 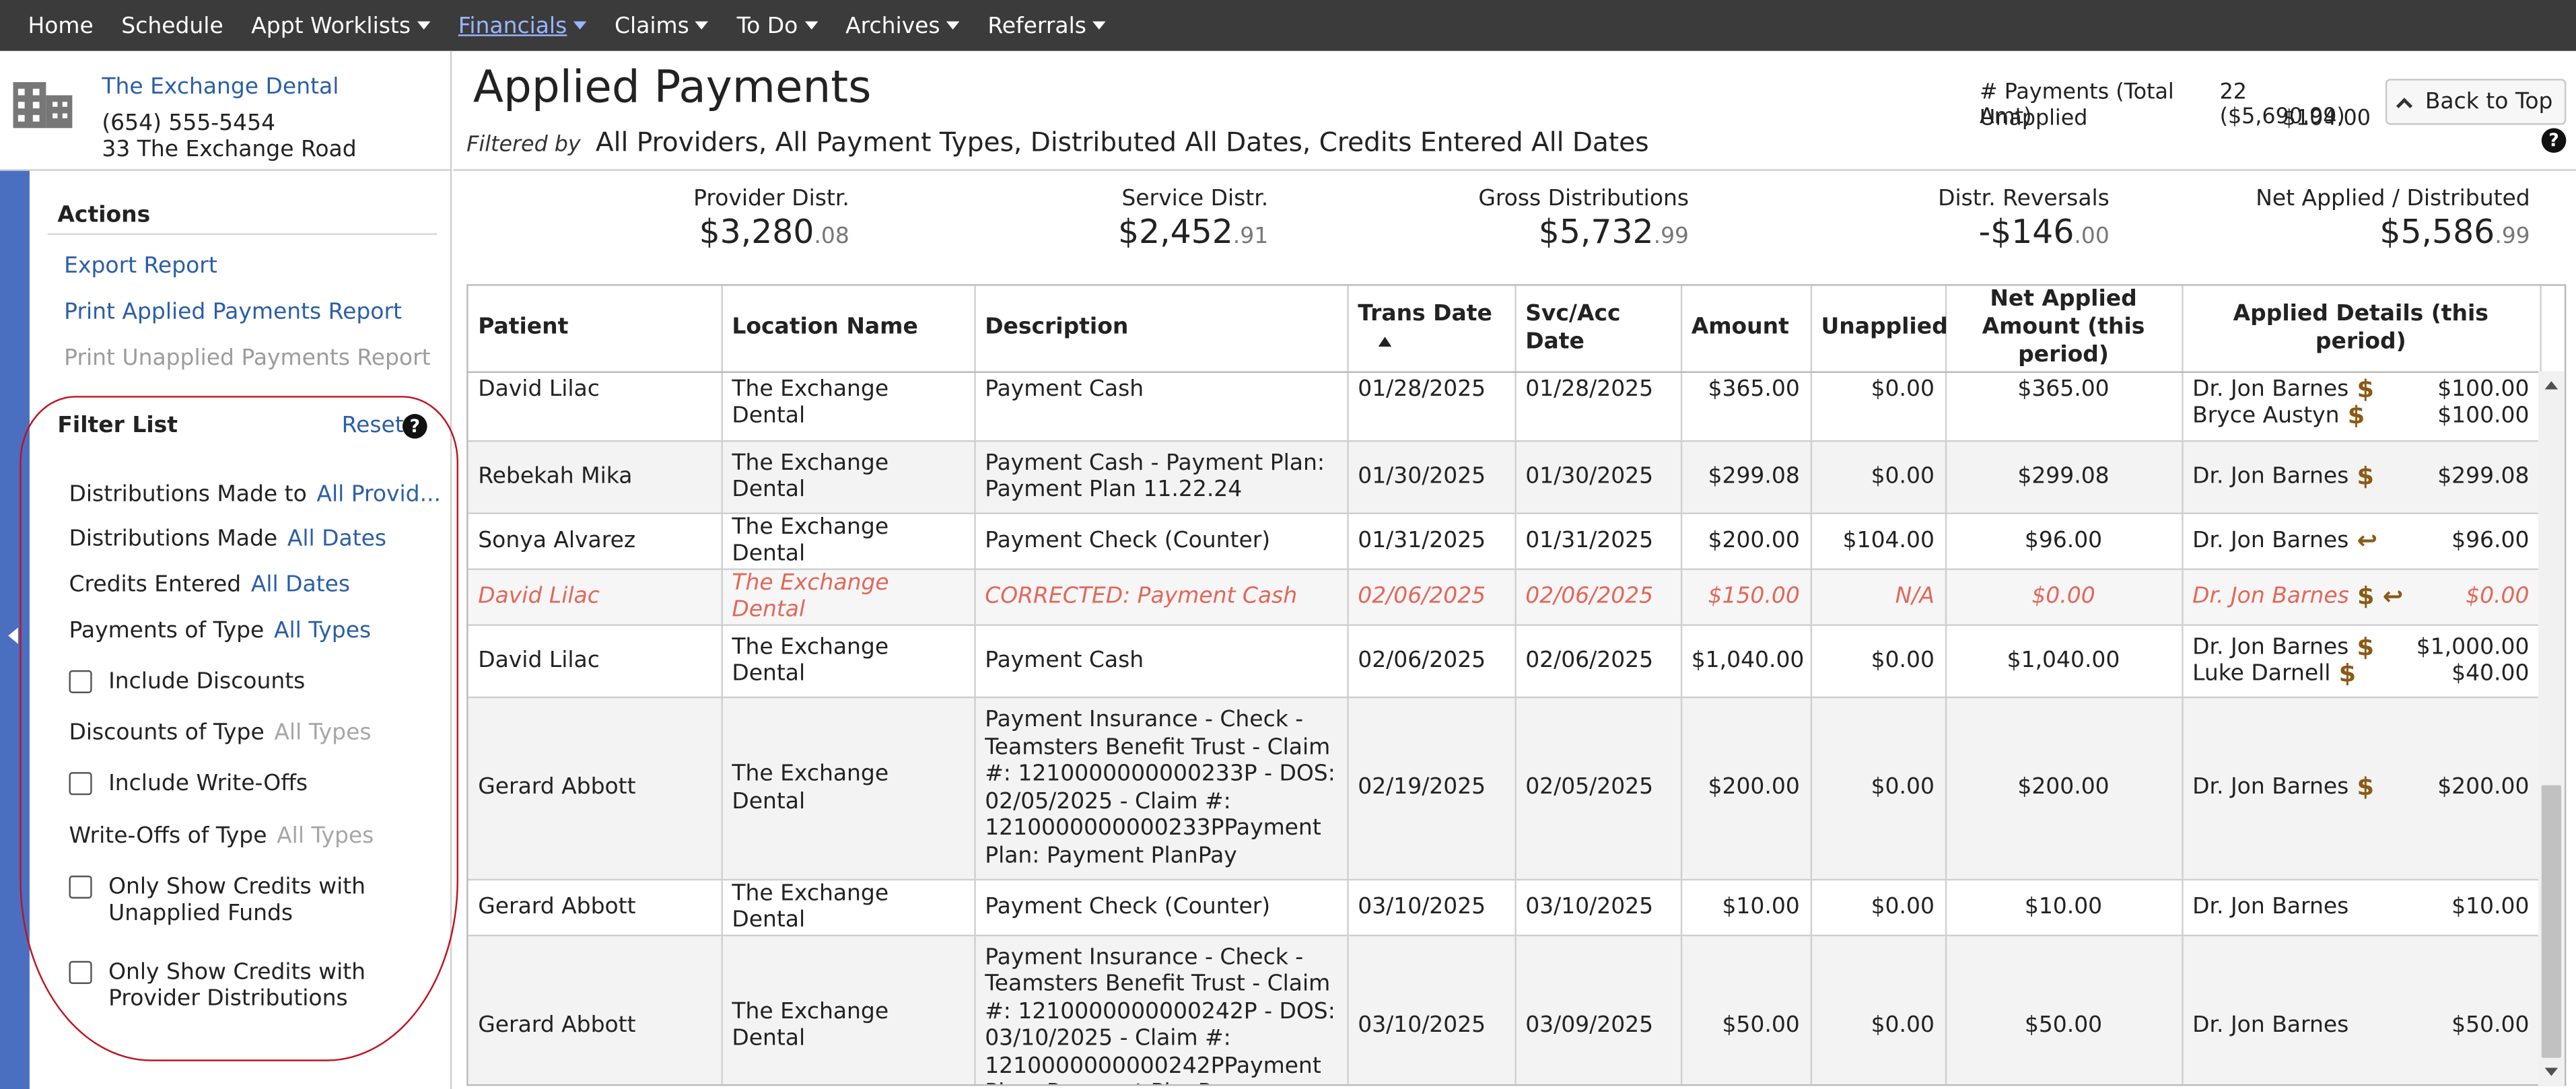 What do you see at coordinates (2064, 1009) in the screenshot?
I see `cell-net-applied: $50.00` at bounding box center [2064, 1009].